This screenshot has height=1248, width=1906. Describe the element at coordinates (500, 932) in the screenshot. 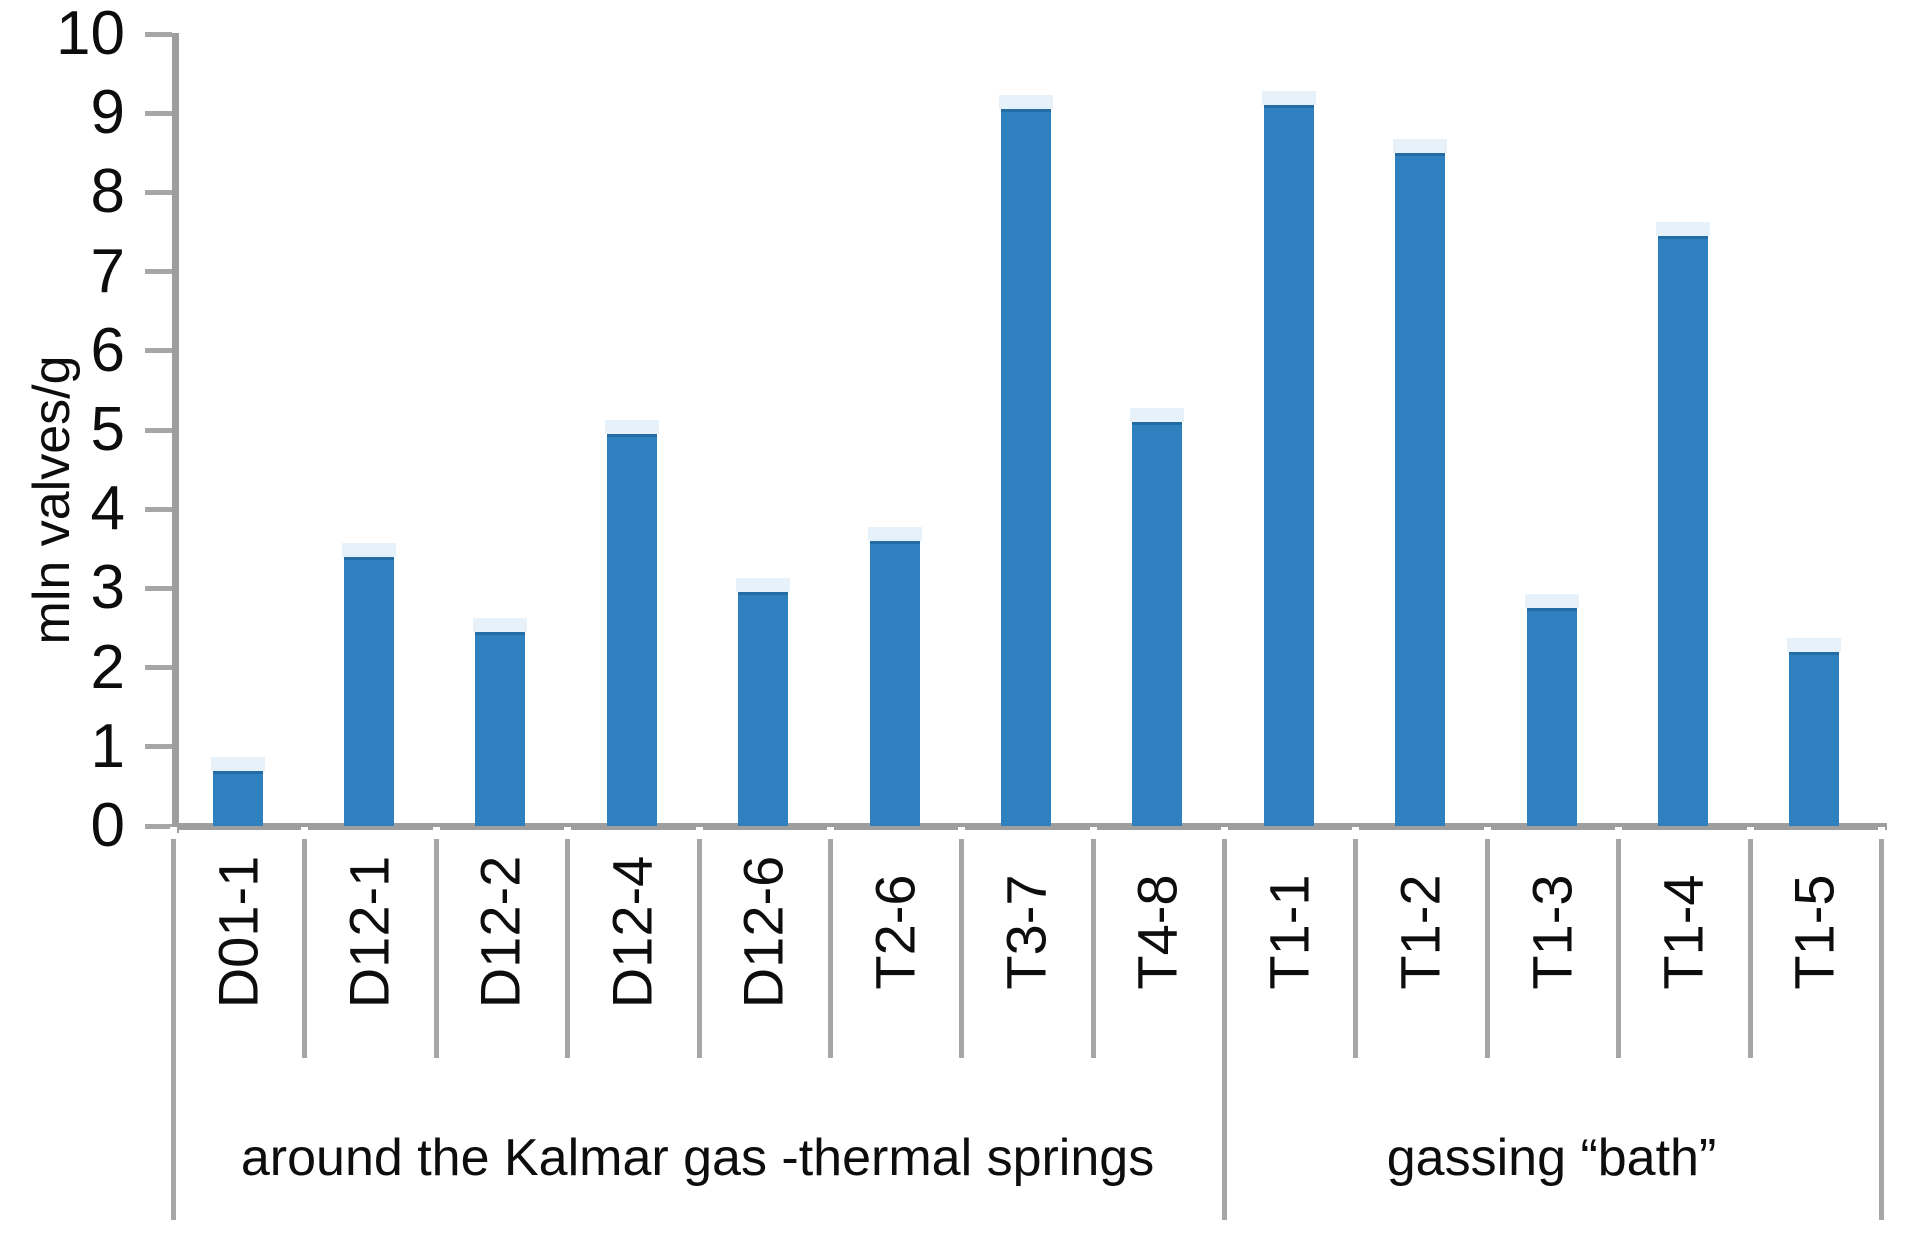

I see `category-label: D12-2` at that location.